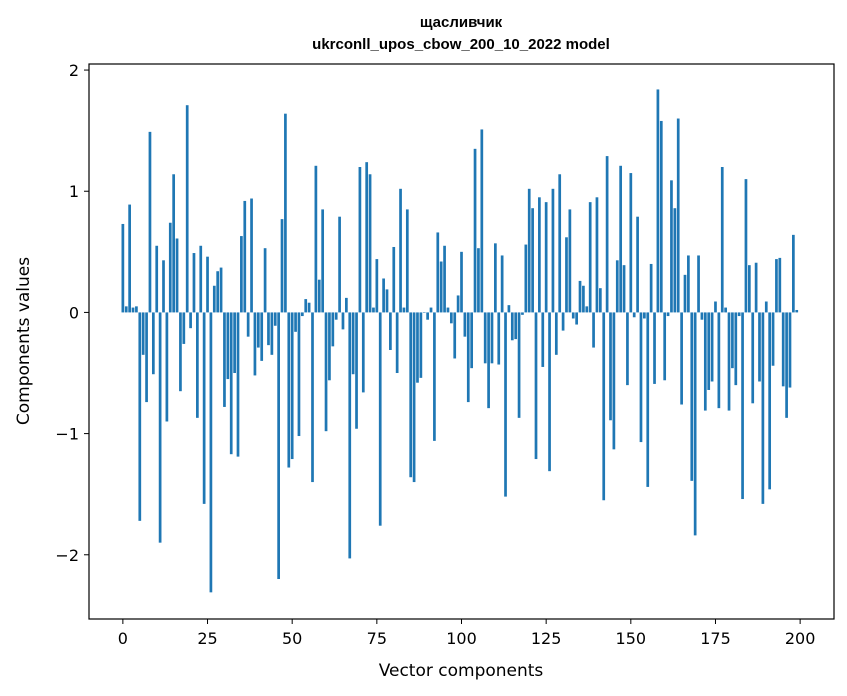 This screenshot has width=847, height=696. What do you see at coordinates (546, 638) in the screenshot?
I see `x-tick-label: 125` at bounding box center [546, 638].